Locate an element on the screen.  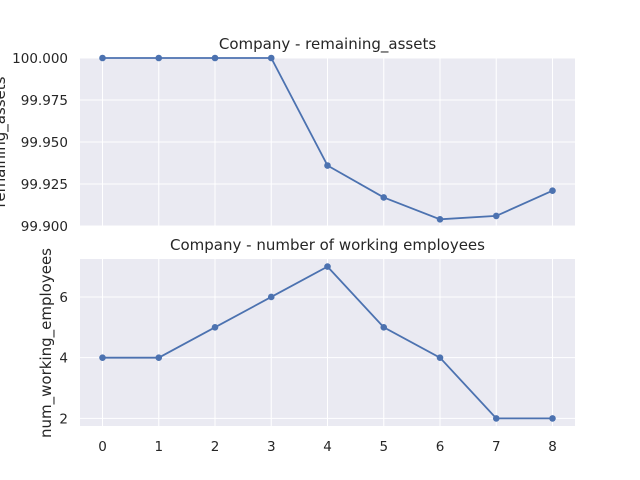
x-tick-label: 4 is located at coordinates (327, 447).